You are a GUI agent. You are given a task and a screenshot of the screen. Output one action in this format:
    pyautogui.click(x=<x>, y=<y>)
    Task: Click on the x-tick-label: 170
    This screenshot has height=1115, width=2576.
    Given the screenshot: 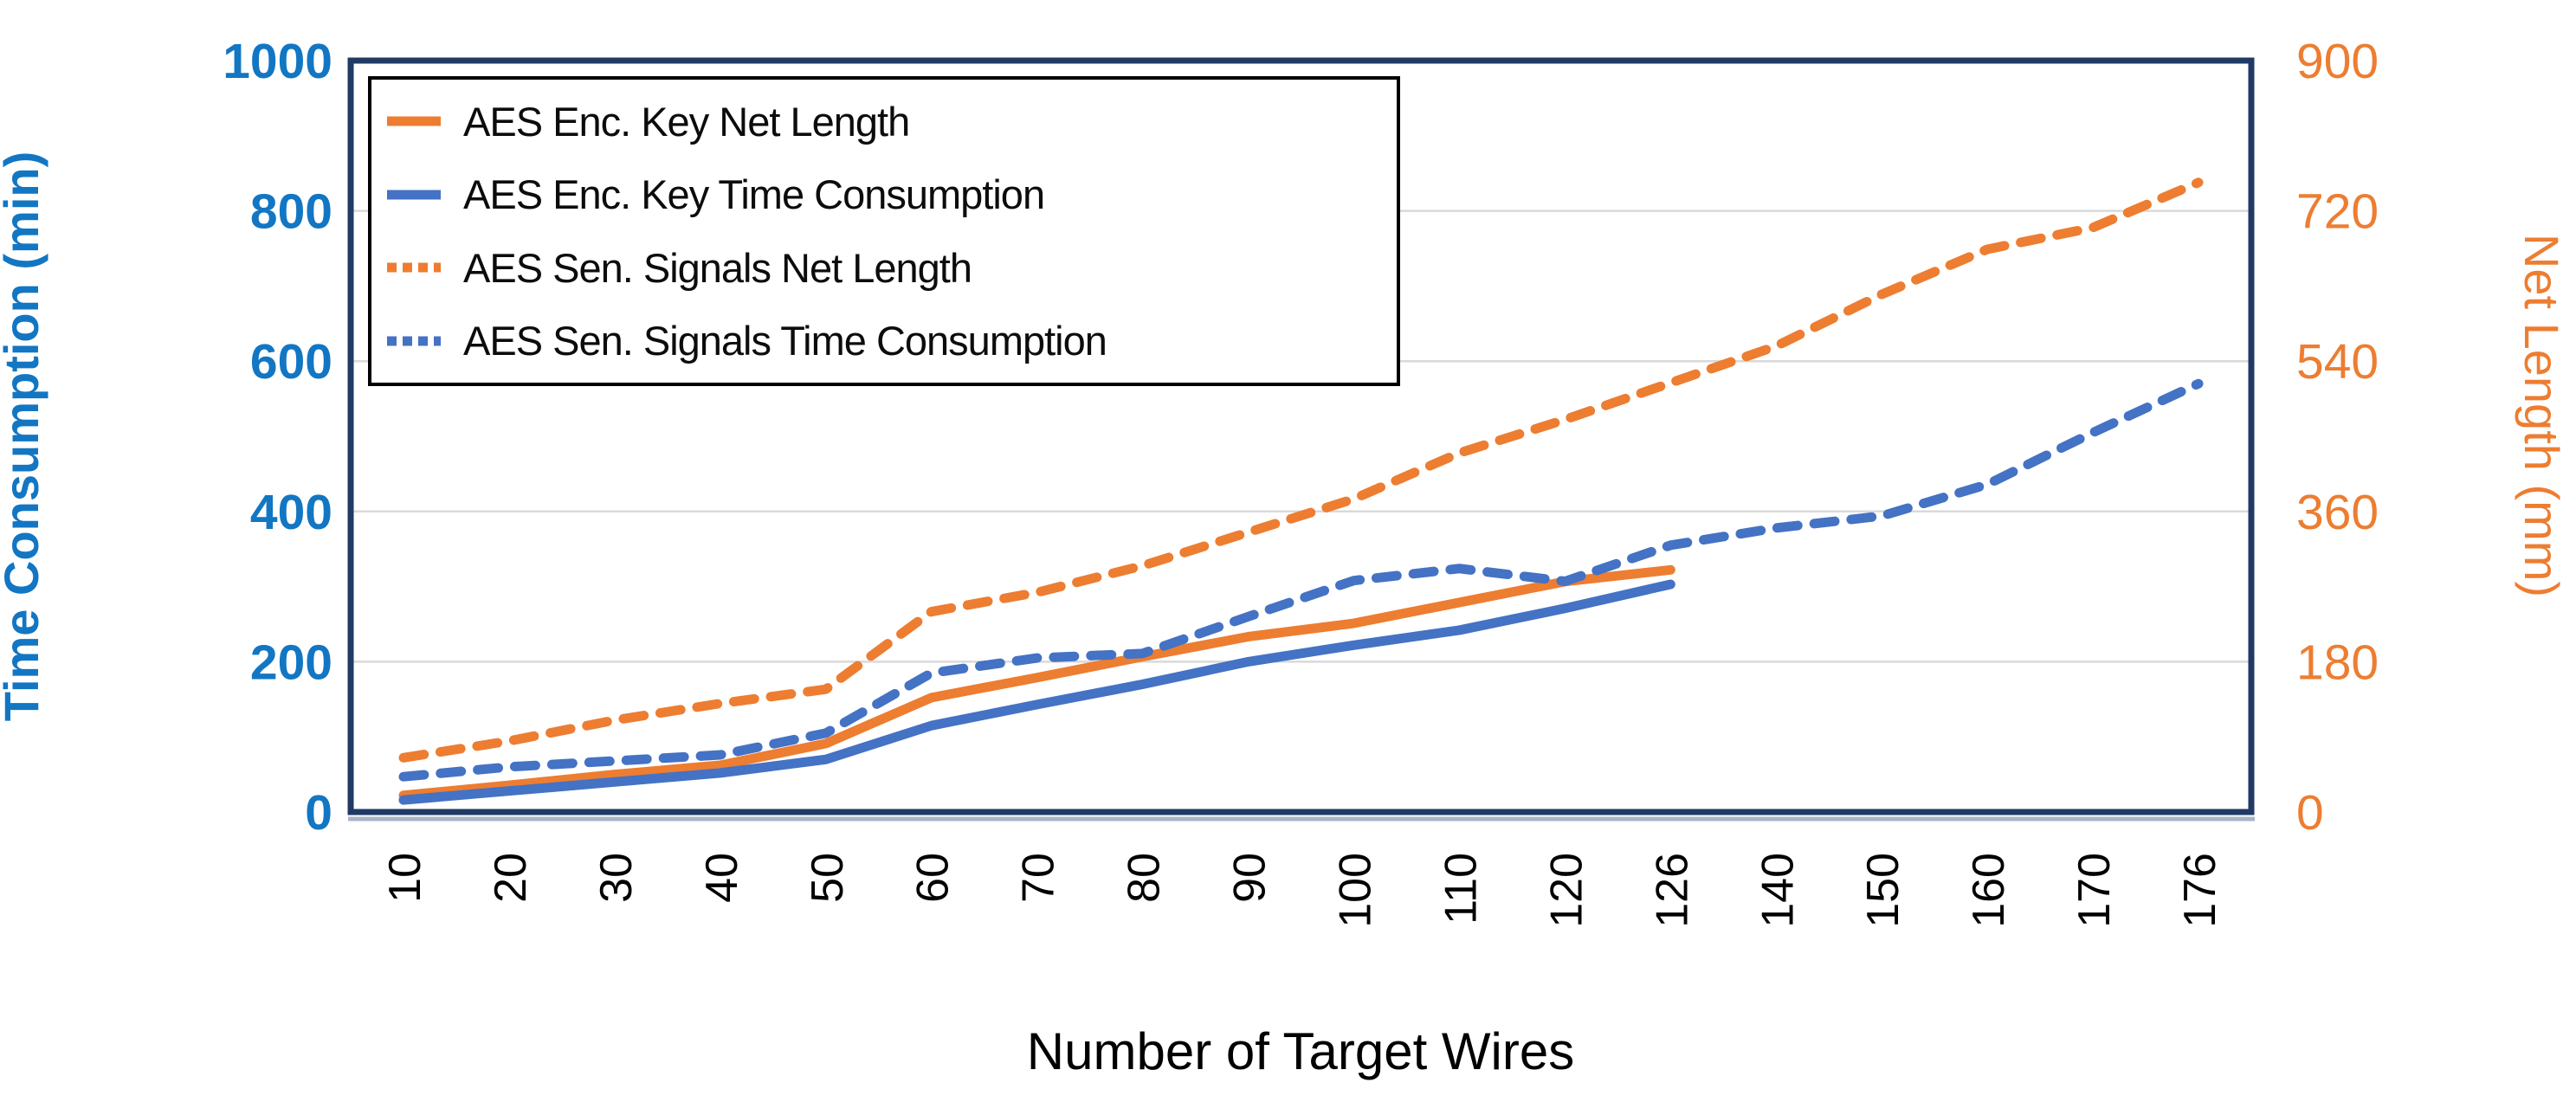 What is the action you would take?
    pyautogui.click(x=2094, y=891)
    